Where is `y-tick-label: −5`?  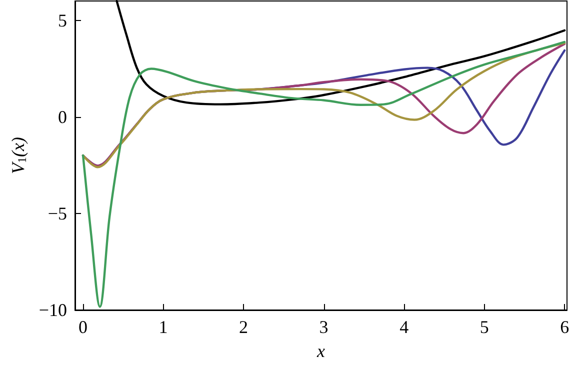 y-tick-label: −5 is located at coordinates (57, 213).